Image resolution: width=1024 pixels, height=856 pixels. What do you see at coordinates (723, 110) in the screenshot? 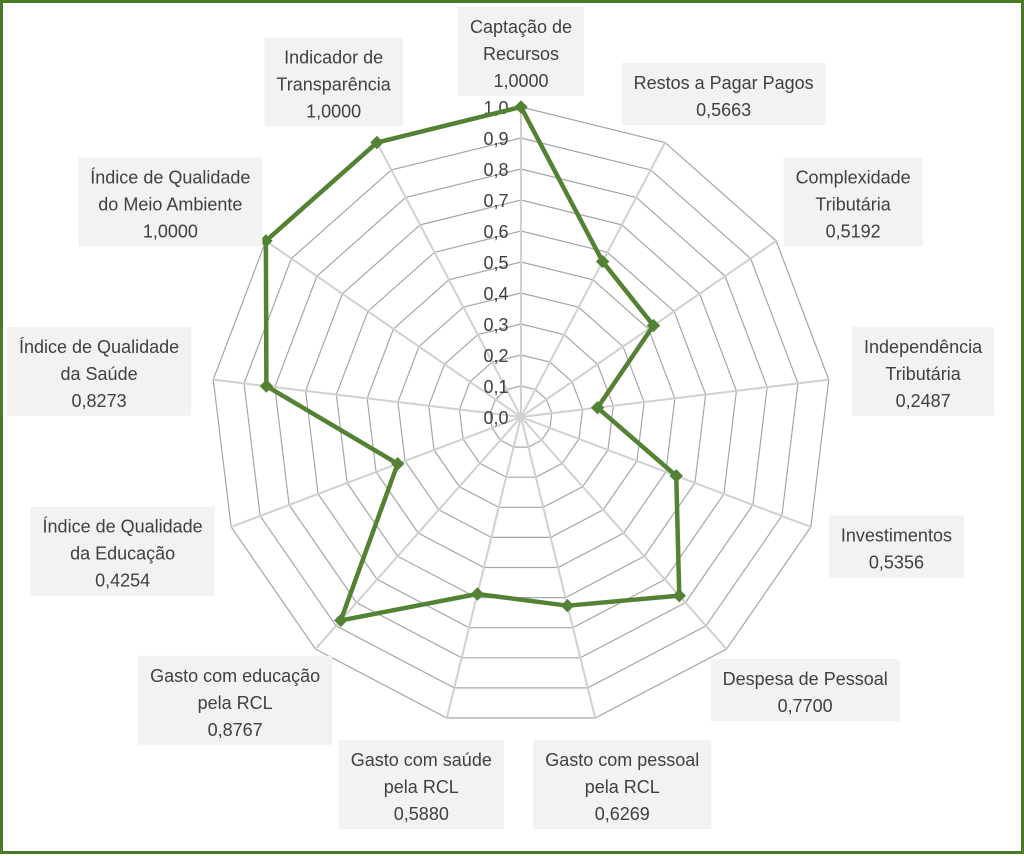
I see `value-label: 0,5663` at bounding box center [723, 110].